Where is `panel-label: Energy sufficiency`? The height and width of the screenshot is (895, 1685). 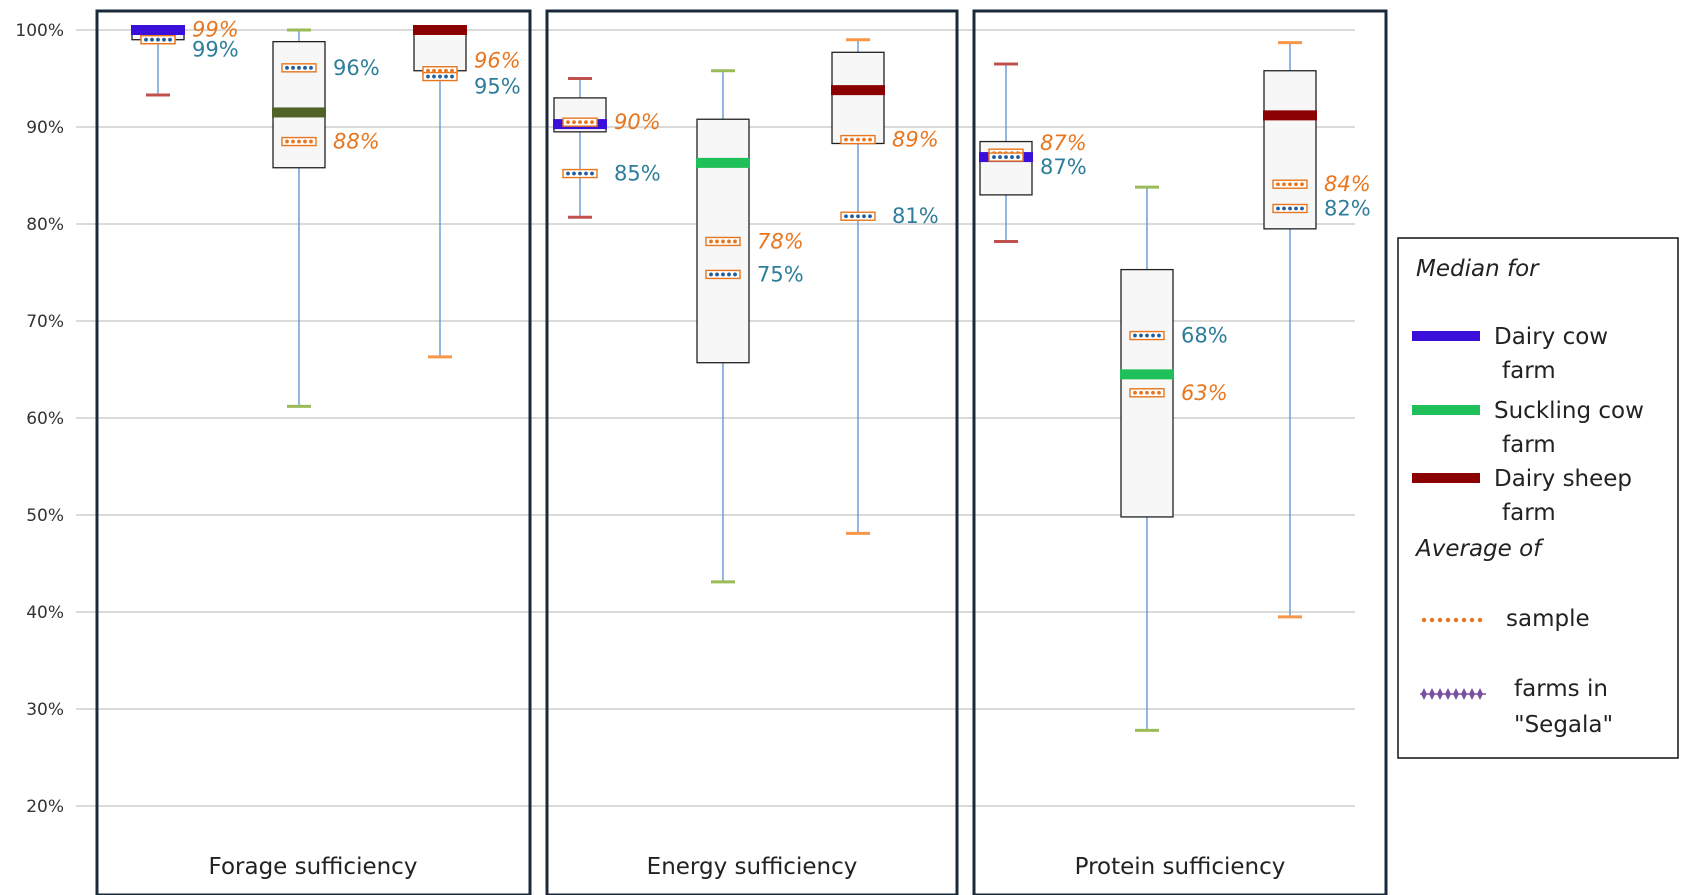 panel-label: Energy sufficiency is located at coordinates (752, 867).